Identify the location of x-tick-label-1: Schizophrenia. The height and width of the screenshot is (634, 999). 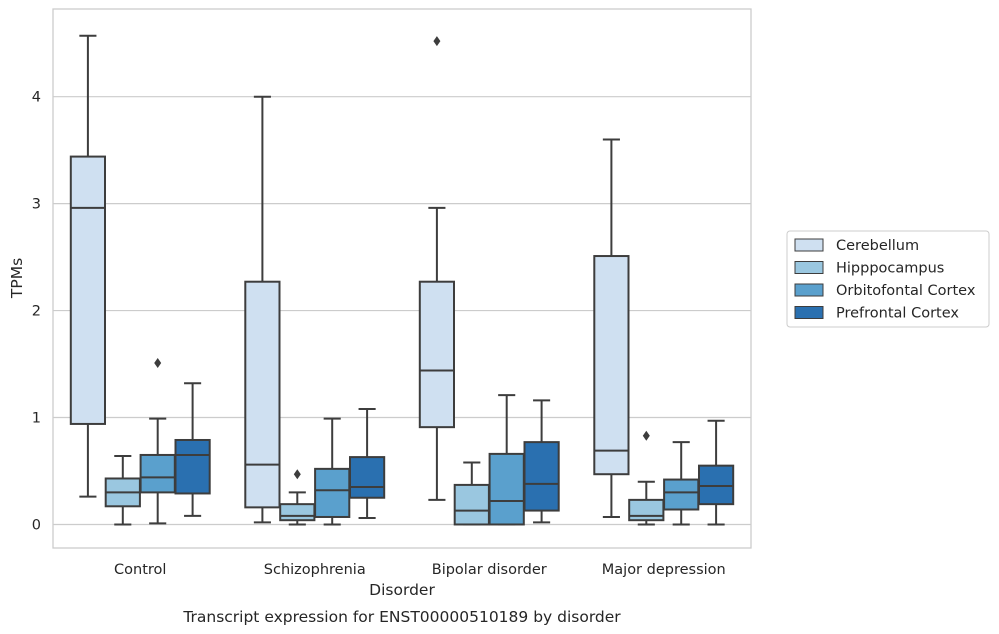
(315, 570).